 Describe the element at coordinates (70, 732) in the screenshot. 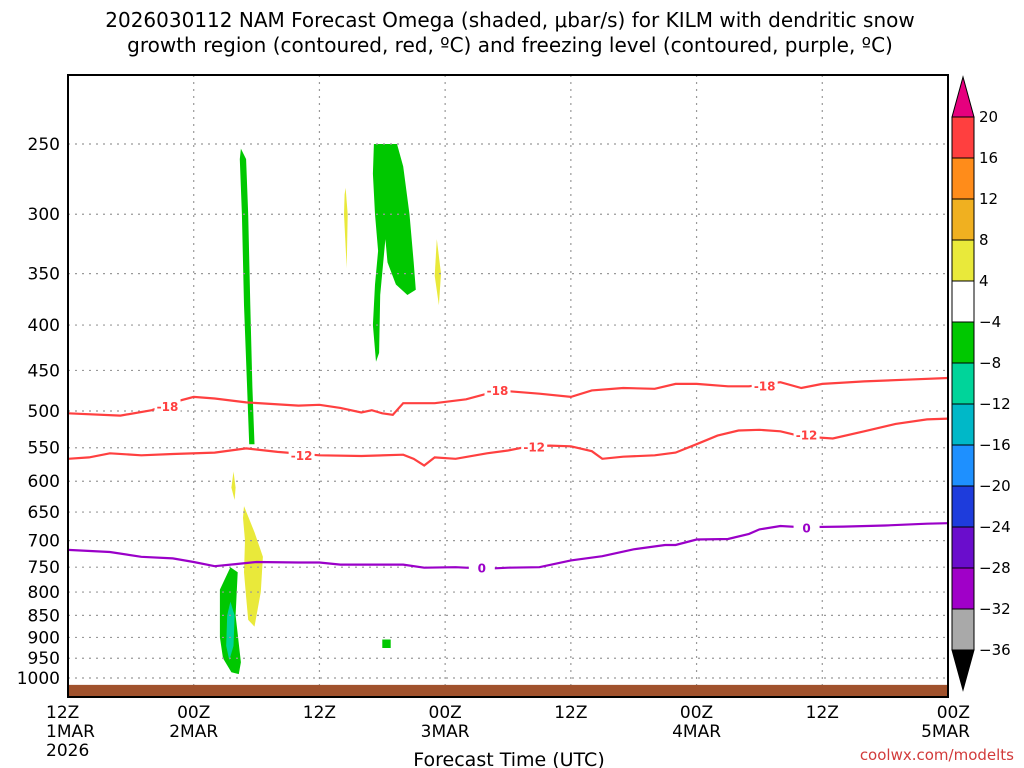

I see `x-tick-date-0: 1MAR` at that location.